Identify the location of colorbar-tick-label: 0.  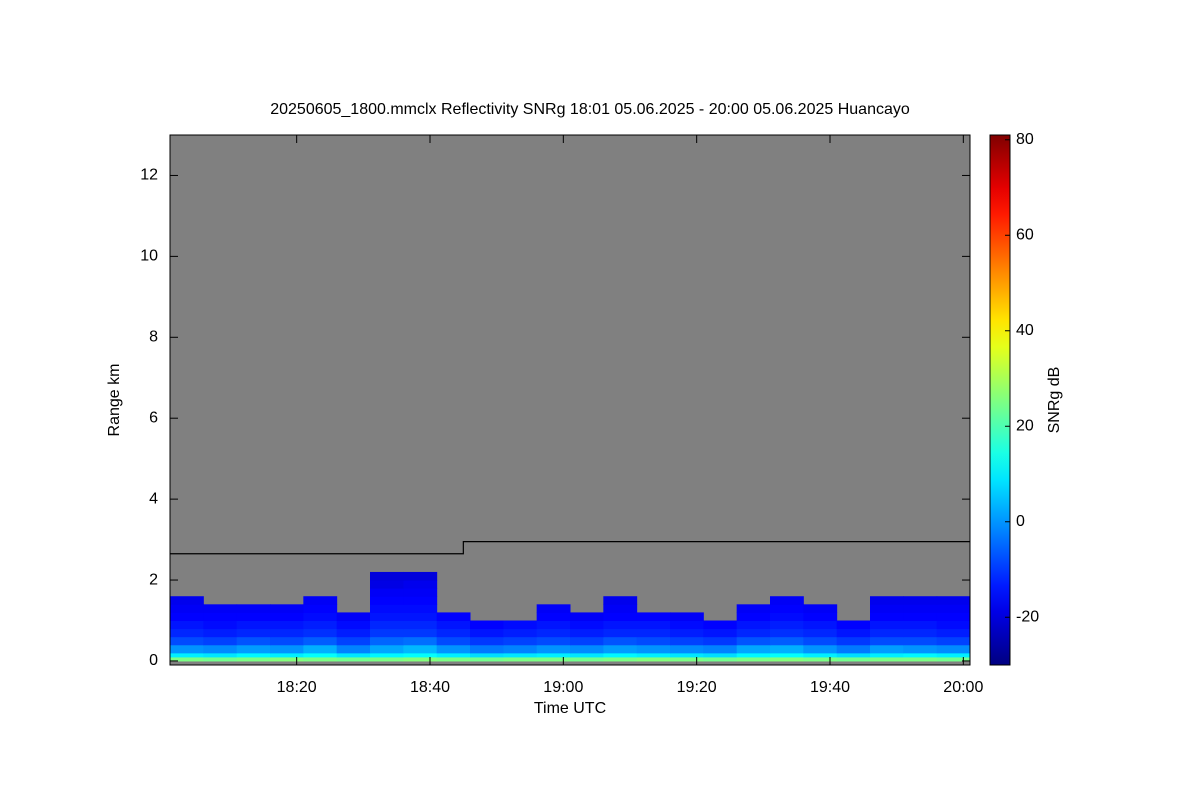
(1020, 521).